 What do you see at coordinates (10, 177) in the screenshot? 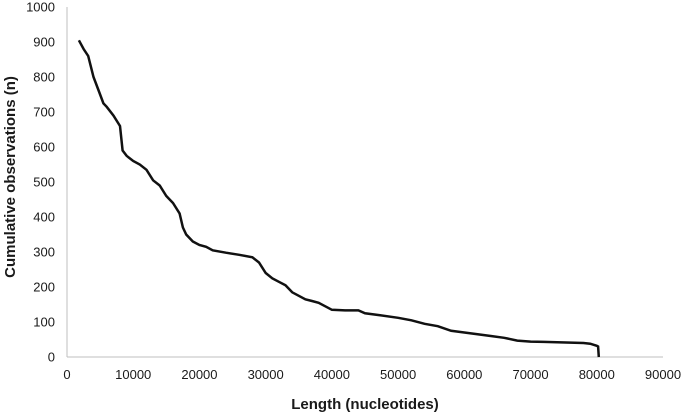
I see `y-axis-title: Cumulative observations (n)` at bounding box center [10, 177].